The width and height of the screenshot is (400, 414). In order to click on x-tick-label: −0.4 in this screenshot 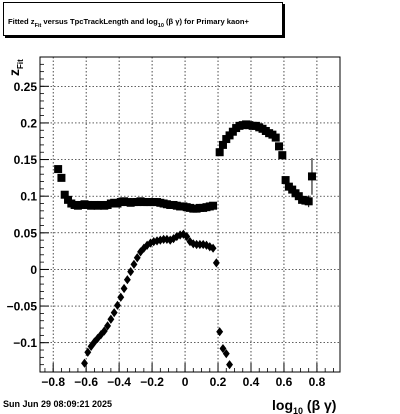, I will do `click(119, 382)`.